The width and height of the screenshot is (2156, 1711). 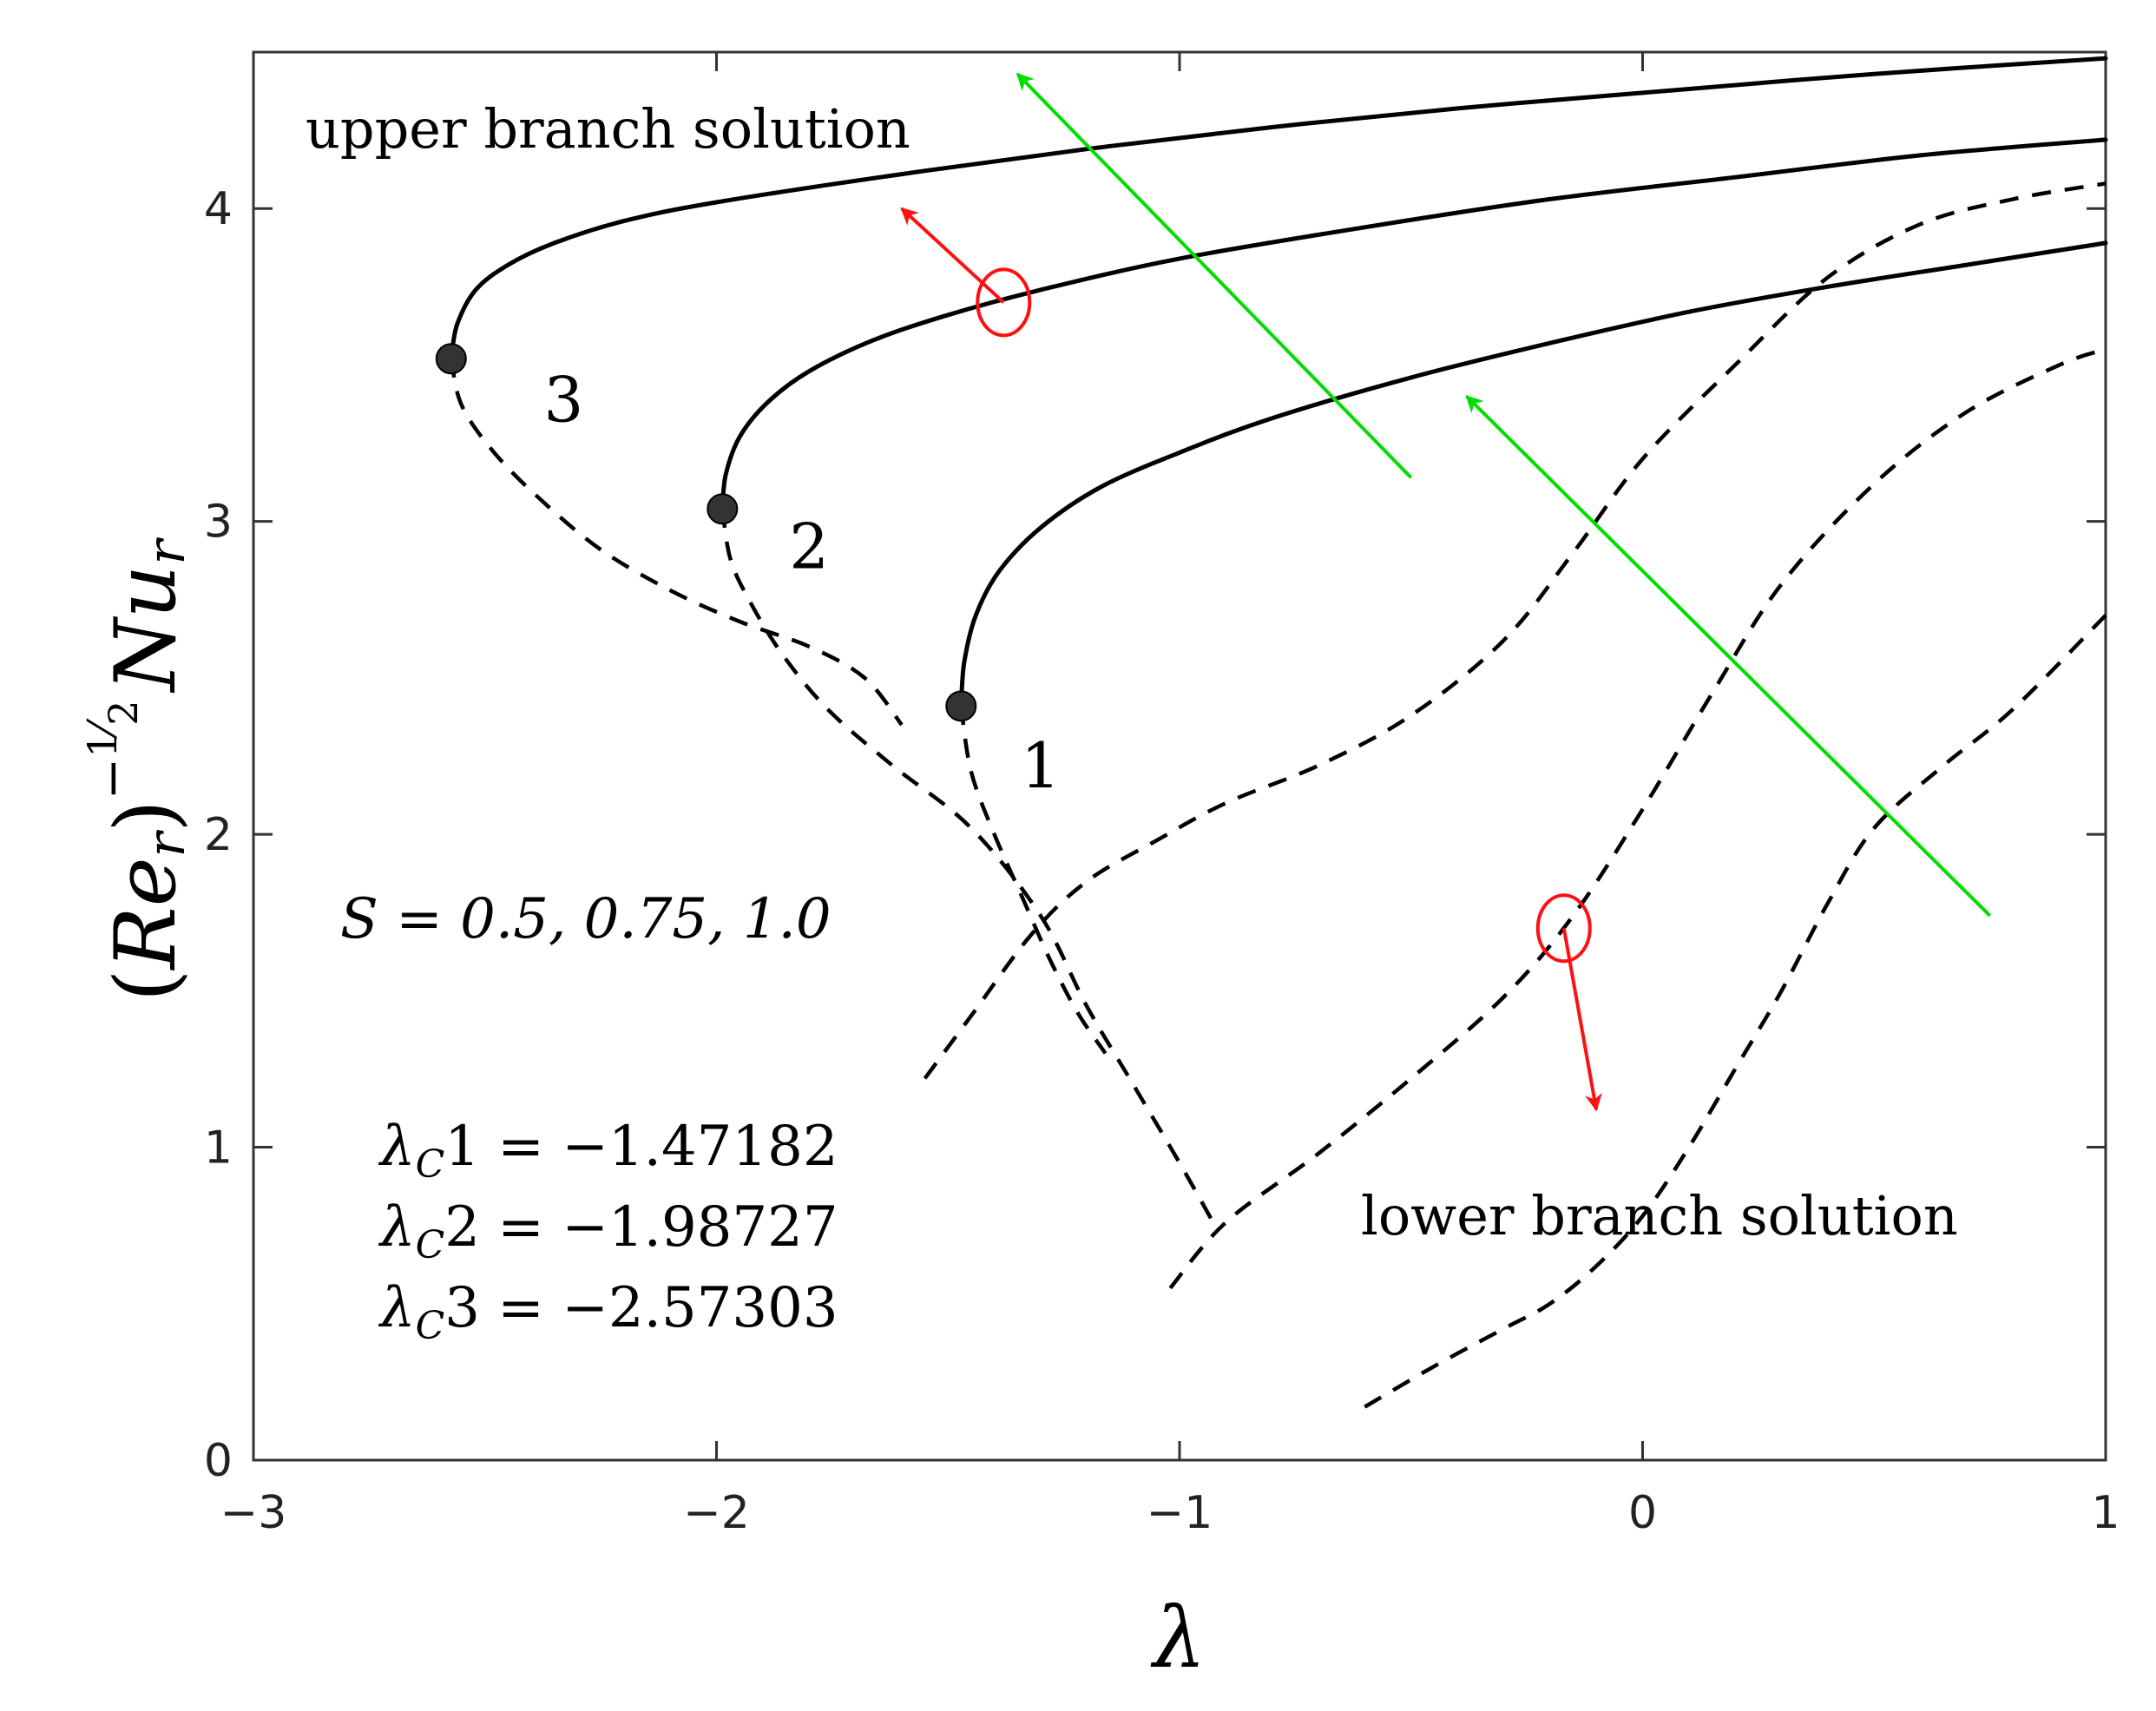 I want to click on x-tick-label: 0, so click(x=1642, y=1513).